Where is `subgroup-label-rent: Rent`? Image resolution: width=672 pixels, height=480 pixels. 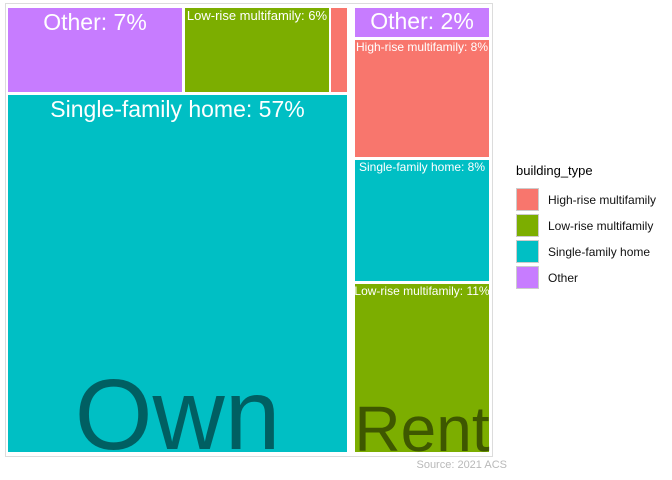
subgroup-label-rent: Rent is located at coordinates (422, 428).